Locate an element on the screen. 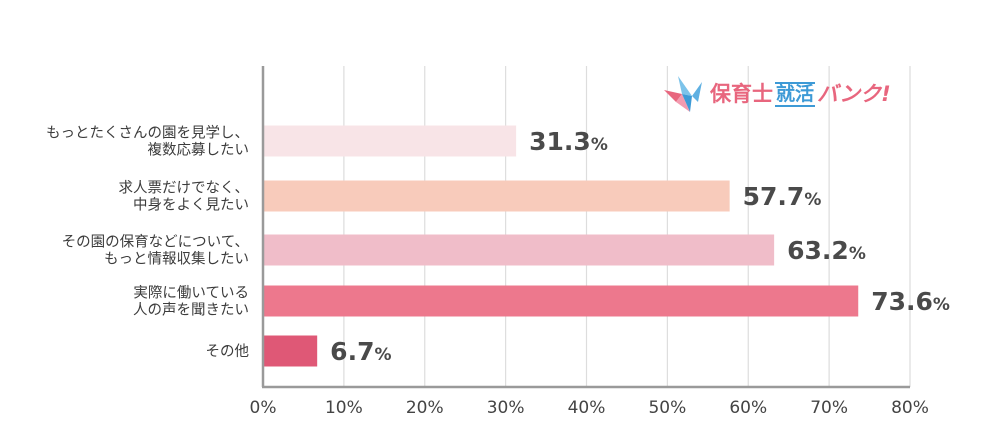 The width and height of the screenshot is (1000, 425). x-axis-ticks: 0% 10% 20% 30% 40% 50% 60% 70% 80% is located at coordinates (589, 408).